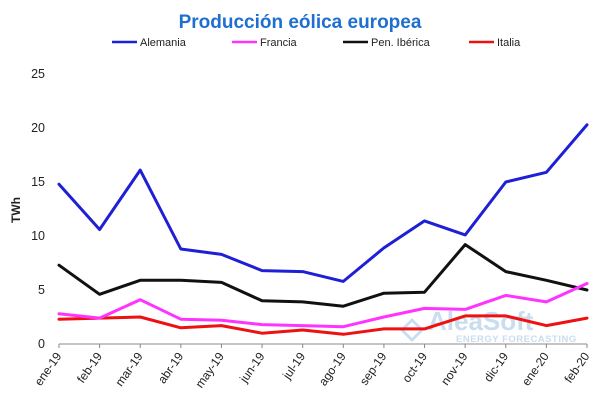  I want to click on legend: Alemania Francia Pen. Ibérica Italia, so click(316, 43).